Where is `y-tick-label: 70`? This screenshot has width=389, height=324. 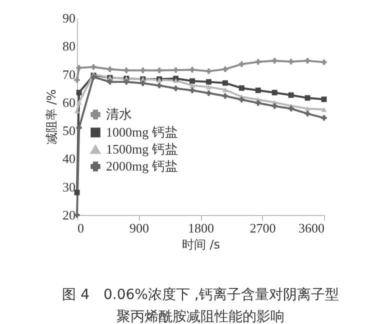
y-tick-label: 70 is located at coordinates (69, 74).